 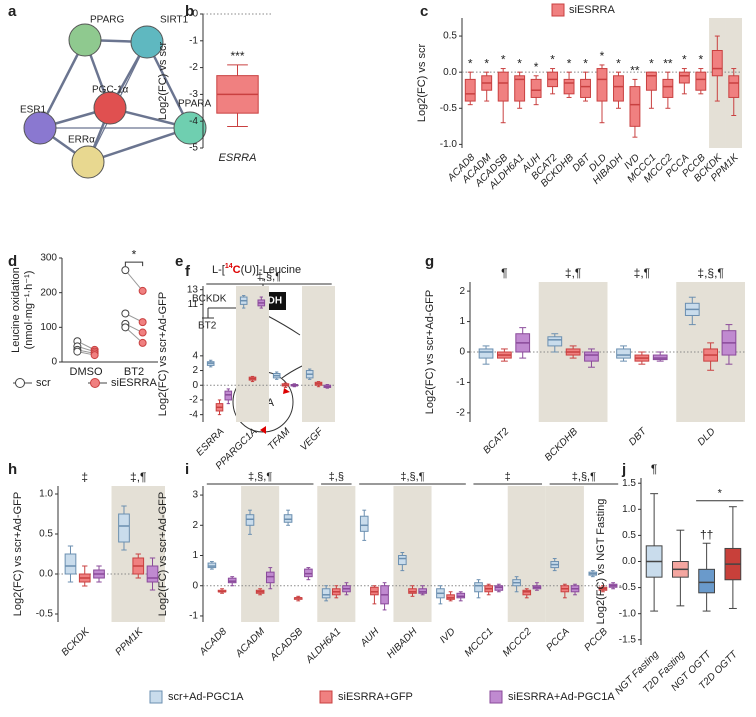 I want to click on y-tick-label: -1.0, so click(x=449, y=144).